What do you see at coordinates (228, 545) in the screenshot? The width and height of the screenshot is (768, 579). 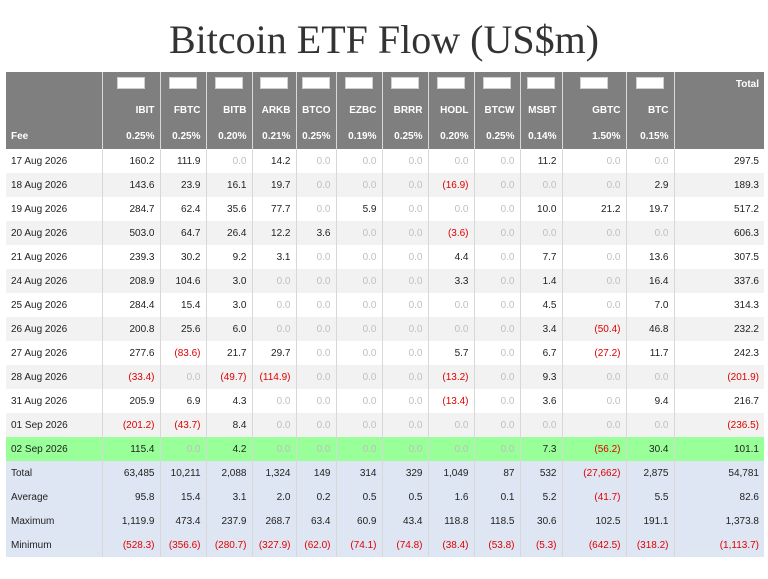 I see `stat-cell: (280.7)` at bounding box center [228, 545].